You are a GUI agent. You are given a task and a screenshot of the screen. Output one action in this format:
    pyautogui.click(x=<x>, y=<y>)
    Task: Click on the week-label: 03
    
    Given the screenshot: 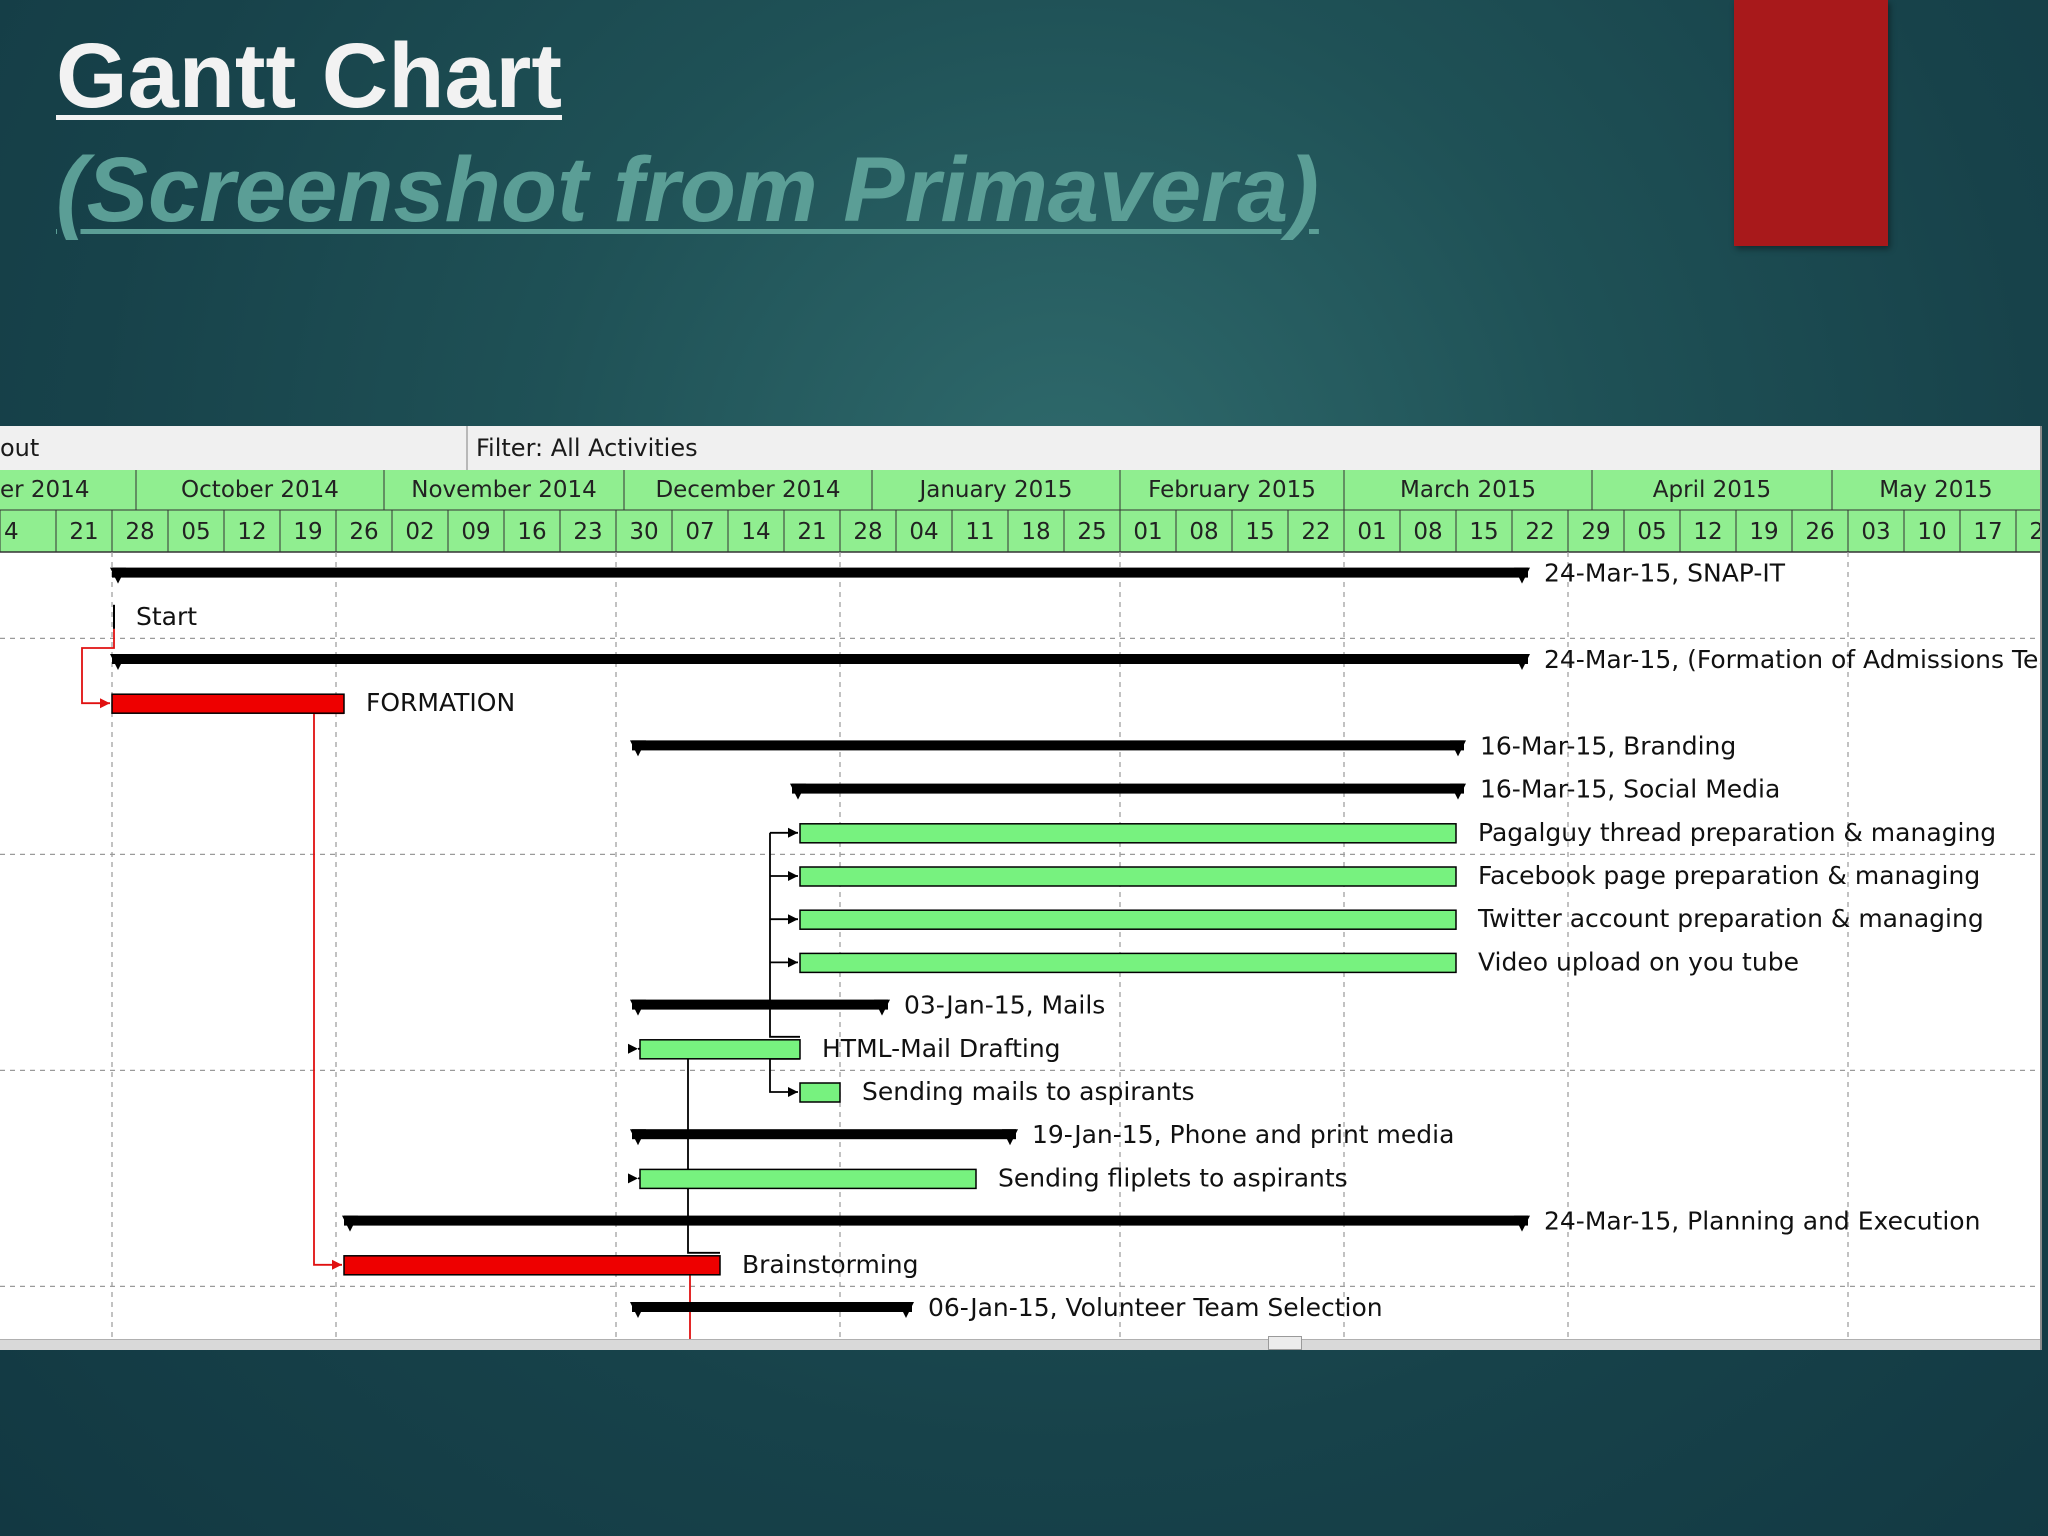 What is the action you would take?
    pyautogui.click(x=1875, y=532)
    